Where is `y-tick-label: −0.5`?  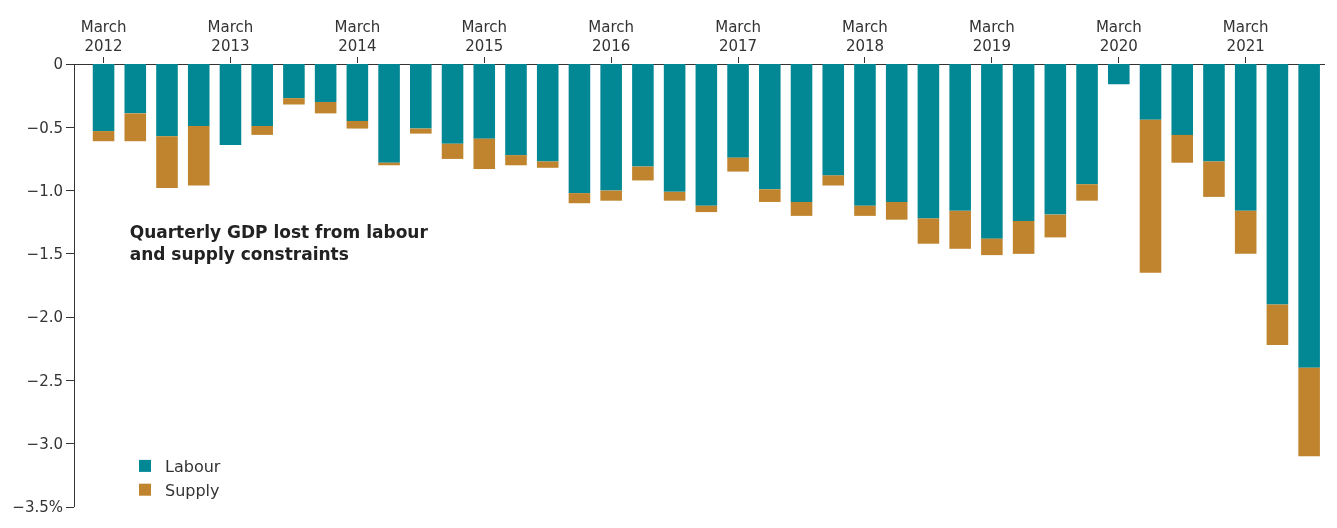 y-tick-label: −0.5 is located at coordinates (44, 127).